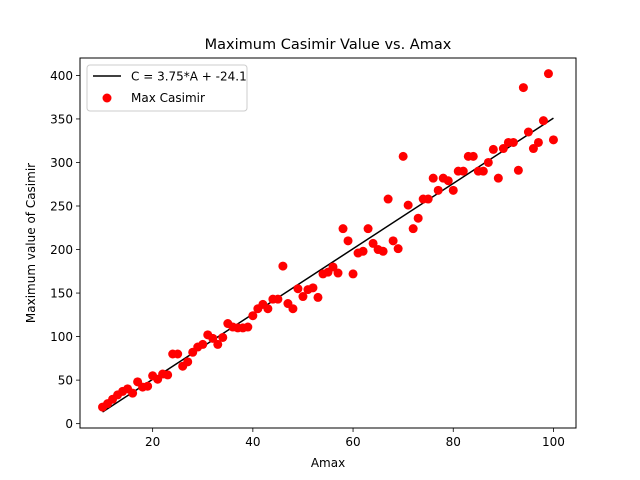 The height and width of the screenshot is (480, 640). Describe the element at coordinates (65, 381) in the screenshot. I see `y-tick-label: 50` at that location.